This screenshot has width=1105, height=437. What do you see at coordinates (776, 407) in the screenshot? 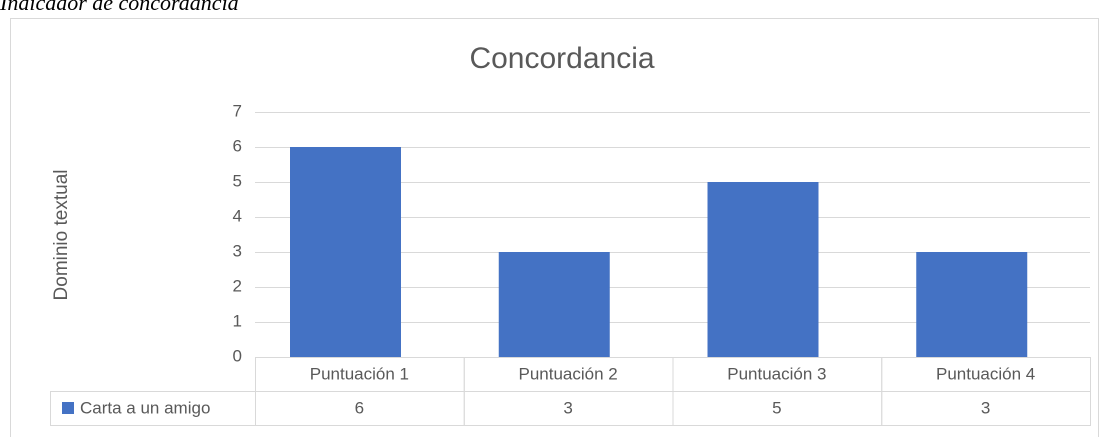
I see `data-label: 5` at bounding box center [776, 407].